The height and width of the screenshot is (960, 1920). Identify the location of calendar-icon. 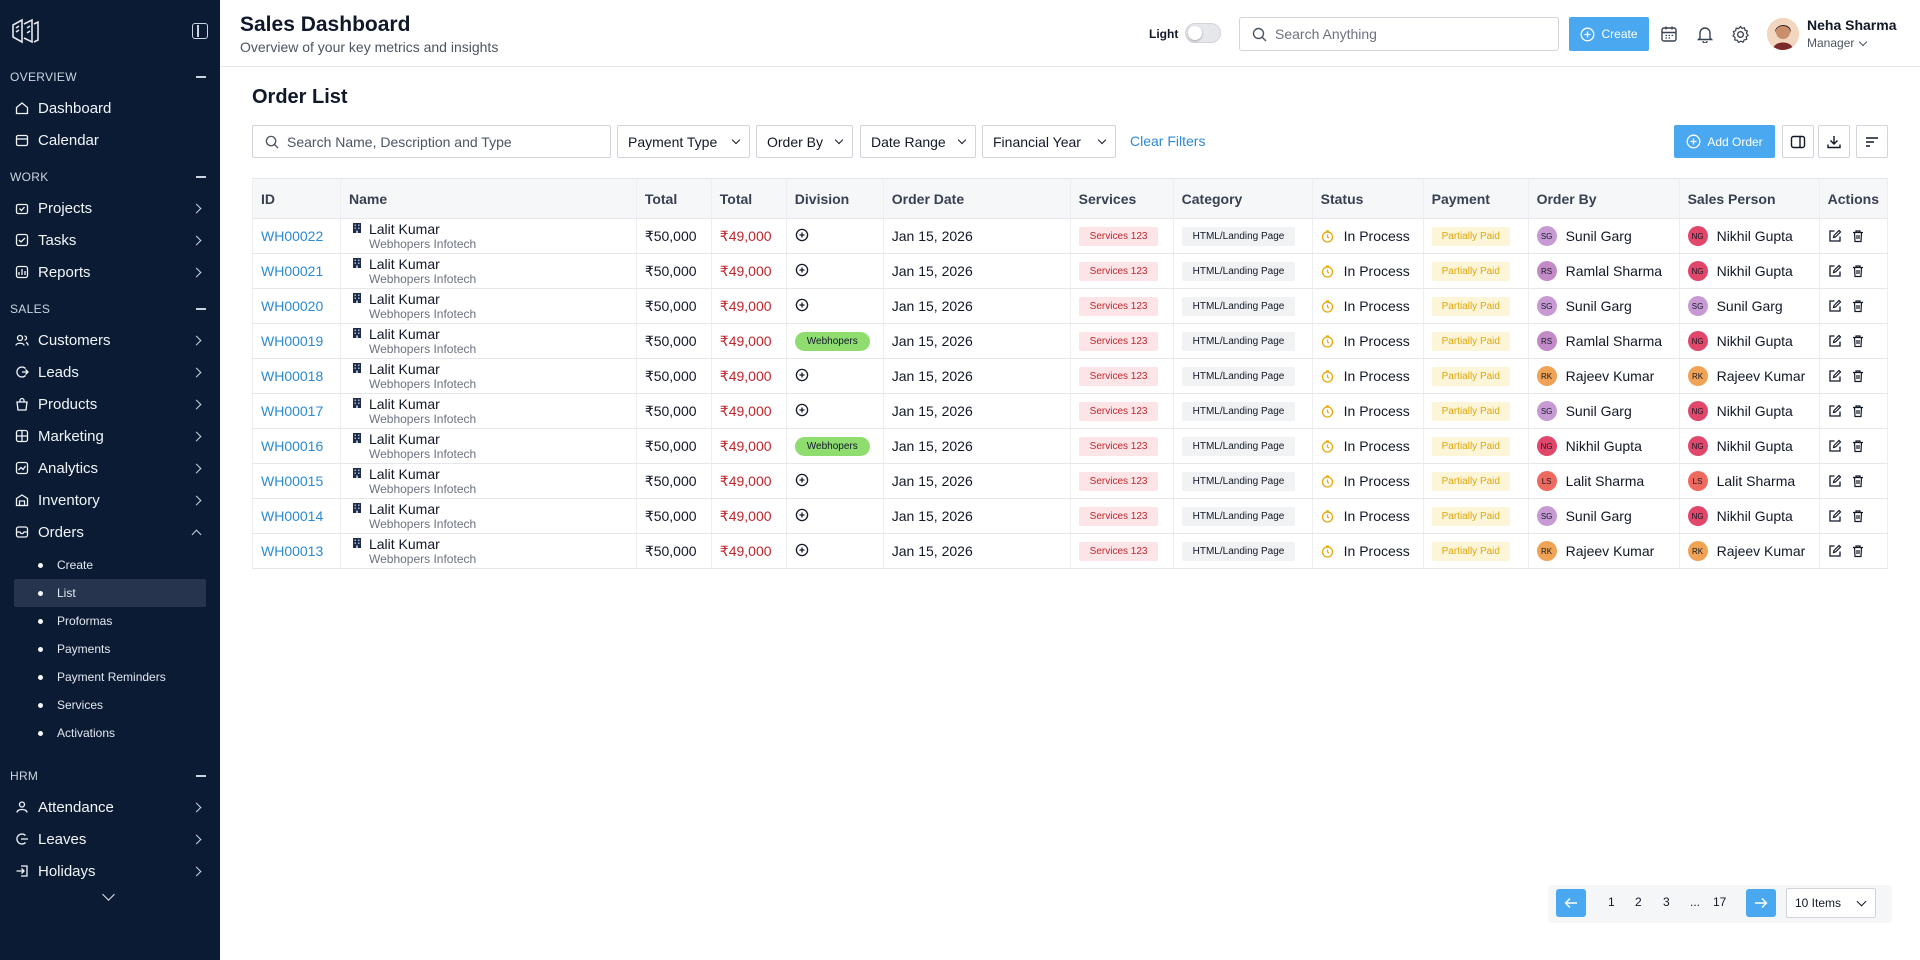
(1669, 34).